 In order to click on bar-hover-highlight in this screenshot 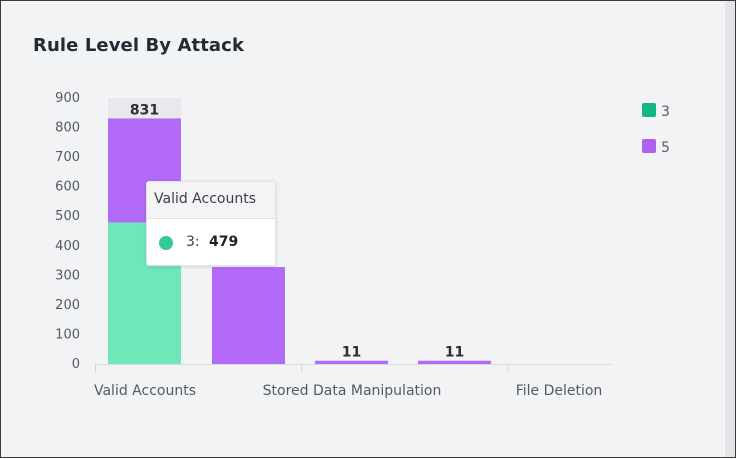, I will do `click(144, 108)`.